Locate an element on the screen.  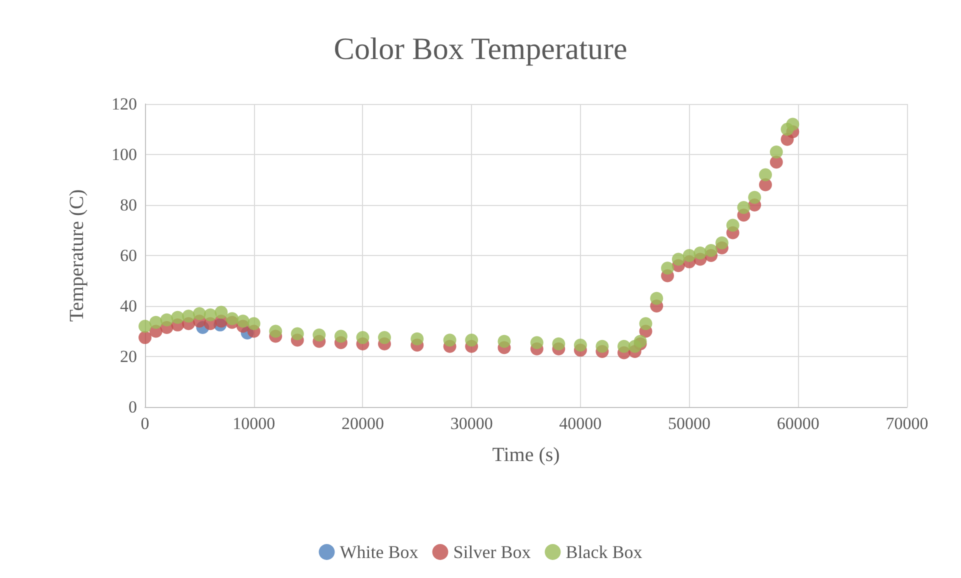
x-tick-label: 60000 is located at coordinates (798, 423).